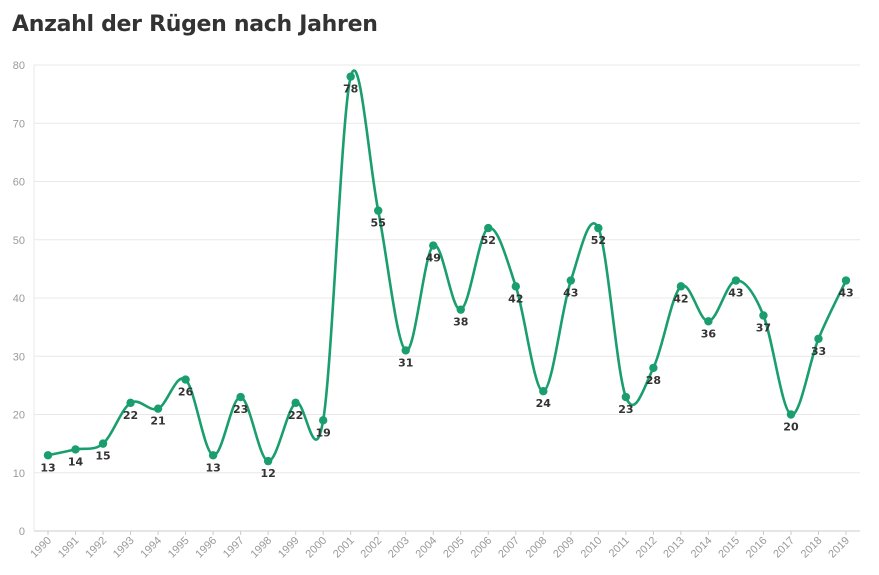  What do you see at coordinates (372, 548) in the screenshot?
I see `x-tick-label: 2002` at bounding box center [372, 548].